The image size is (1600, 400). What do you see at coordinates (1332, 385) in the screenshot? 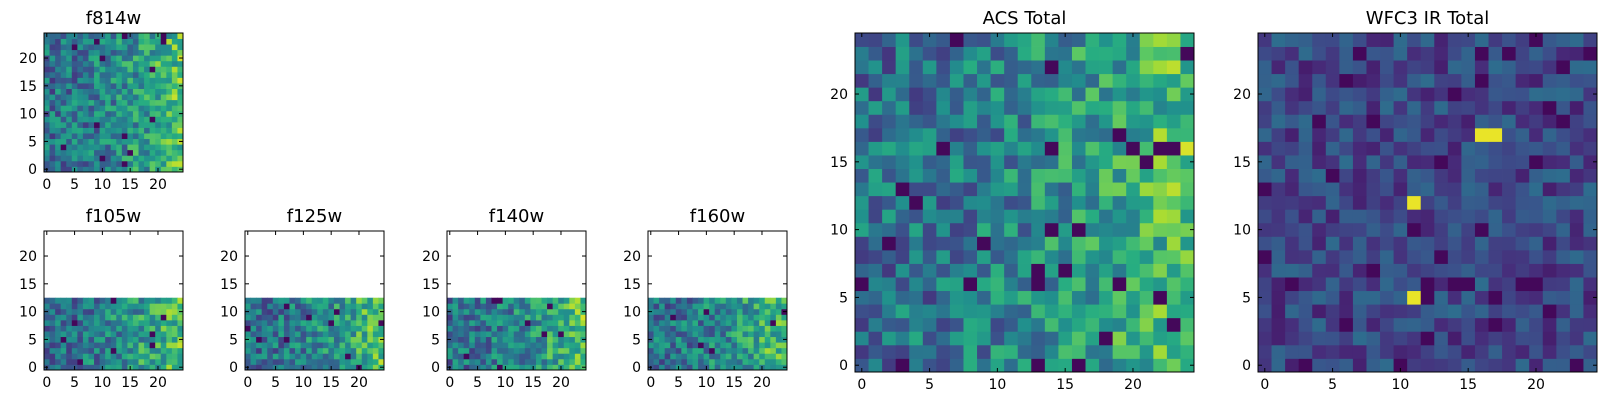
I see `x-tick-label: 5` at bounding box center [1332, 385].